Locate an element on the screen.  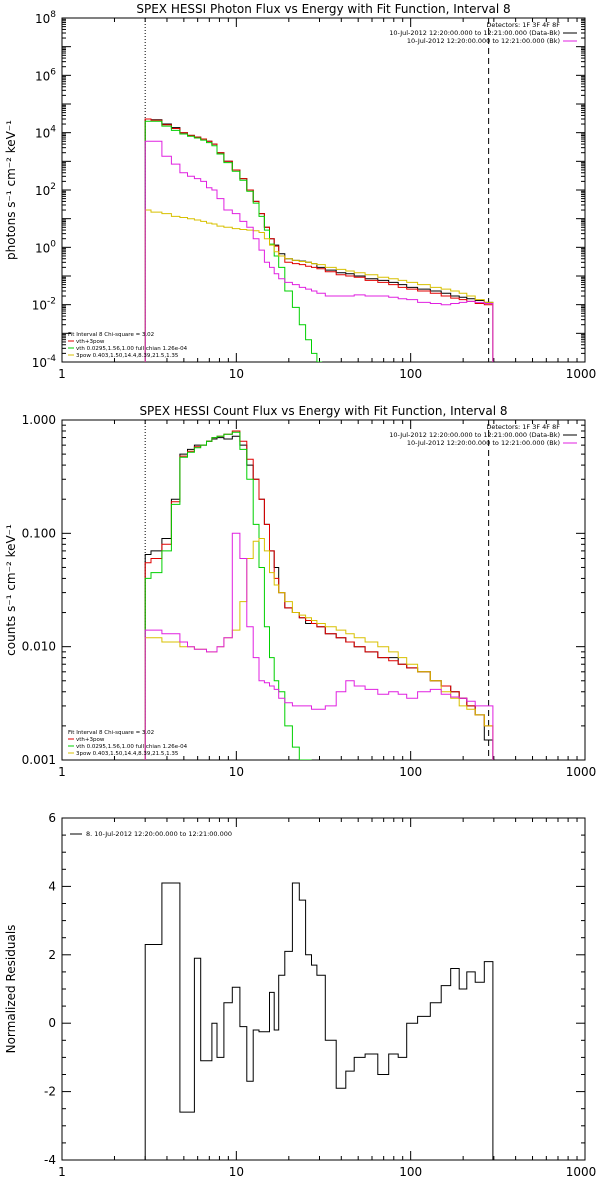
y-axis-label: counts s⁻¹ cm⁻² keV⁻¹ is located at coordinates (11, 590).